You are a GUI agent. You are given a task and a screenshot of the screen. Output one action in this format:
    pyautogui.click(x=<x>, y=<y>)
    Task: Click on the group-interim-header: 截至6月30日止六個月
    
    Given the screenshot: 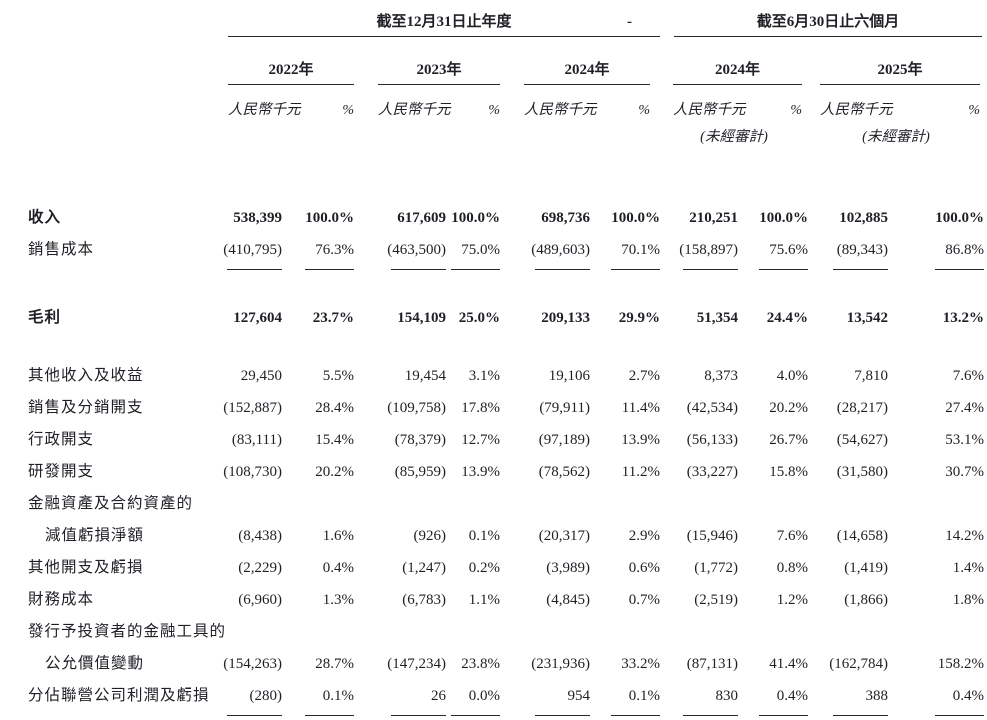 What is the action you would take?
    pyautogui.click(x=822, y=26)
    